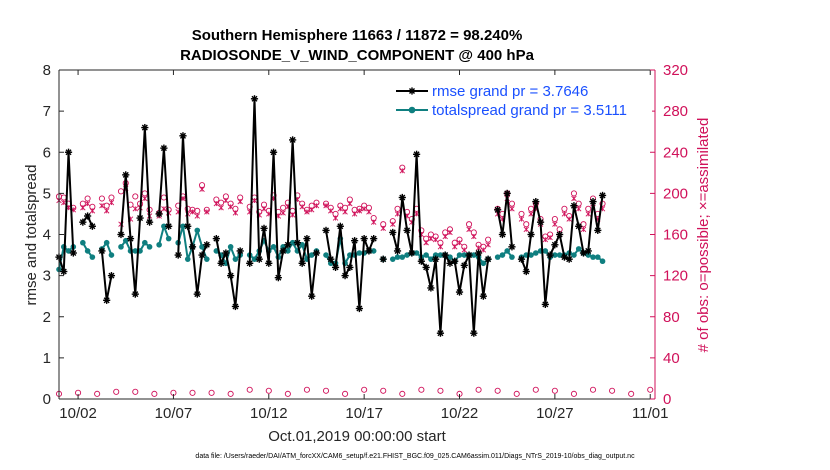 This screenshot has height=470, width=830. I want to click on y-axis-ticks: 0 1 2 3 4 5 6 7 8, so click(53, 235).